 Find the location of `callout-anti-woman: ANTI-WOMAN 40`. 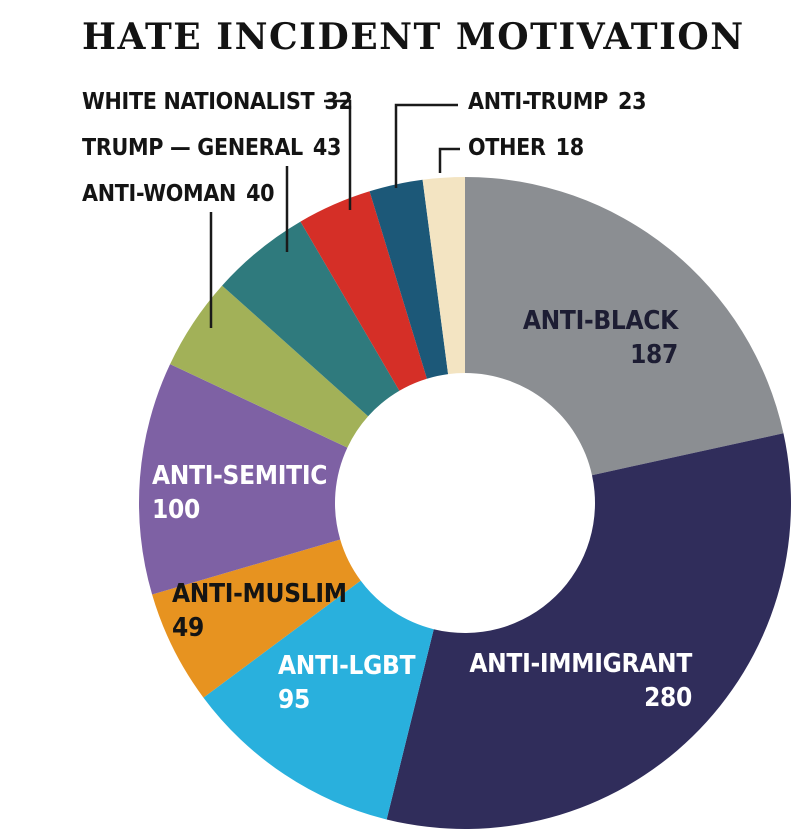

callout-anti-woman: ANTI-WOMAN 40 is located at coordinates (178, 194).